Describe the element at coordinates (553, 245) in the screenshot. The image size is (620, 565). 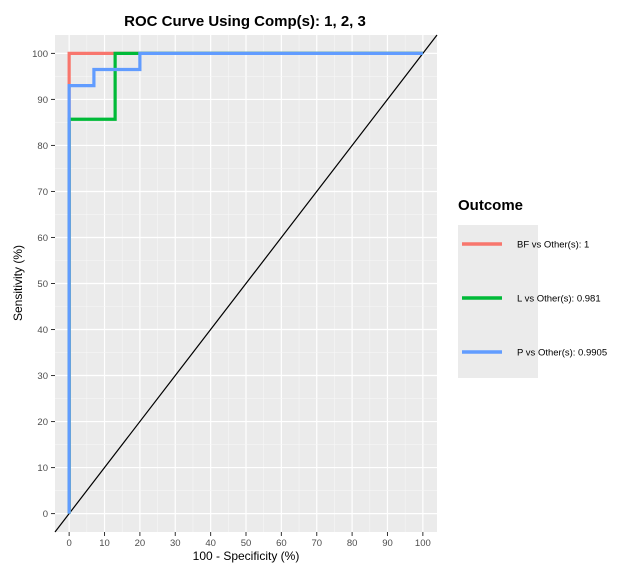
I see `legend-label: BF vs Other(s): 1` at that location.